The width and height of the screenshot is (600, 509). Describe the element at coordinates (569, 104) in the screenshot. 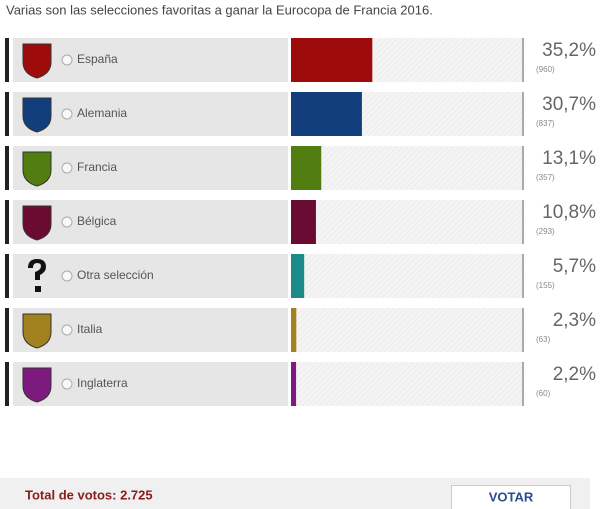

I see `percent-label: 30,7%` at that location.